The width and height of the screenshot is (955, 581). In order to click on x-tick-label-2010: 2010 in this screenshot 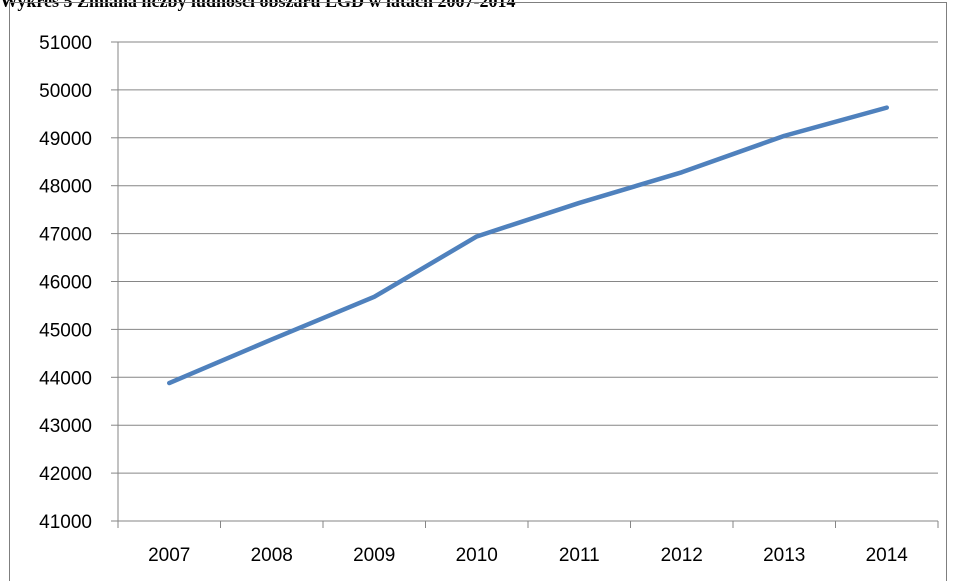, I will do `click(477, 555)`.